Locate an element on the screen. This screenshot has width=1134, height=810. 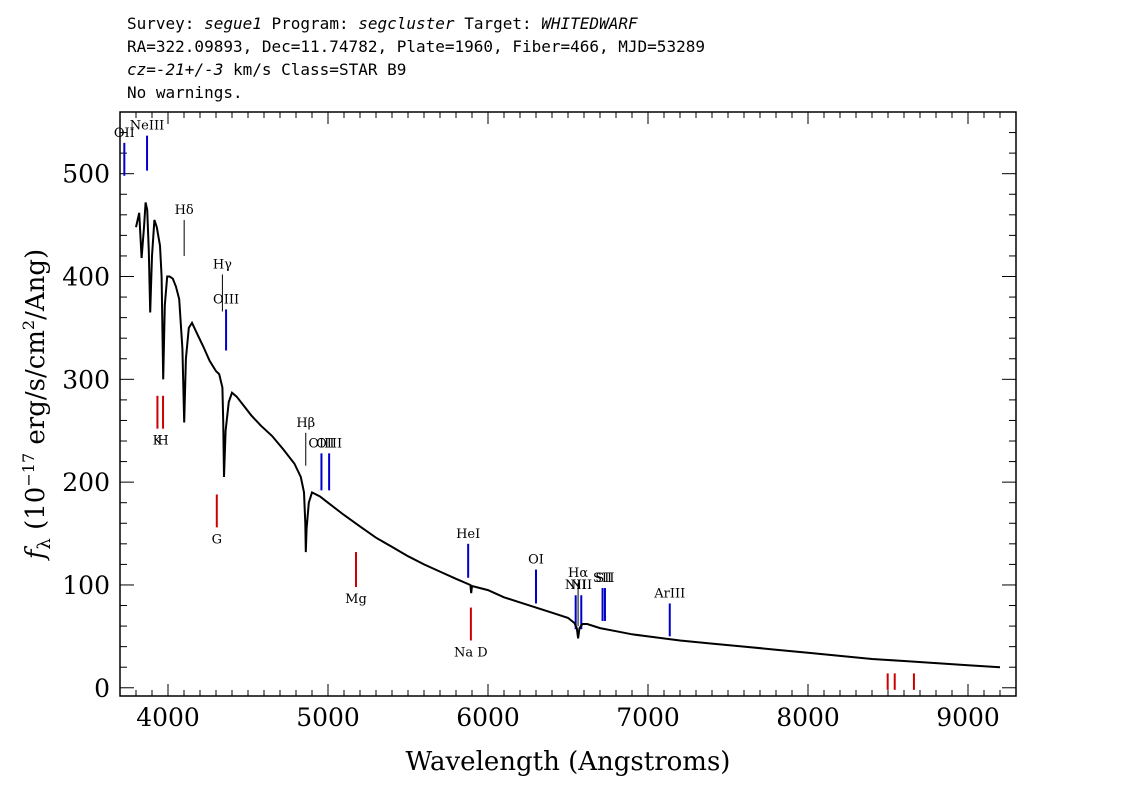
y-tick-label: 400 is located at coordinates (86, 277).